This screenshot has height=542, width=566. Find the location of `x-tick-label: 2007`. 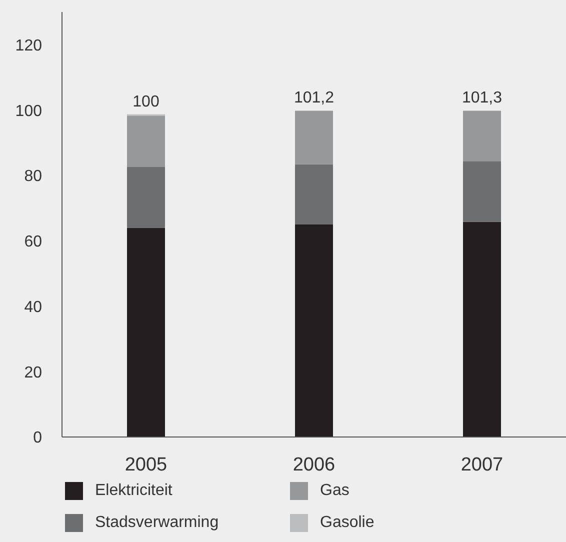

x-tick-label: 2007 is located at coordinates (482, 465).